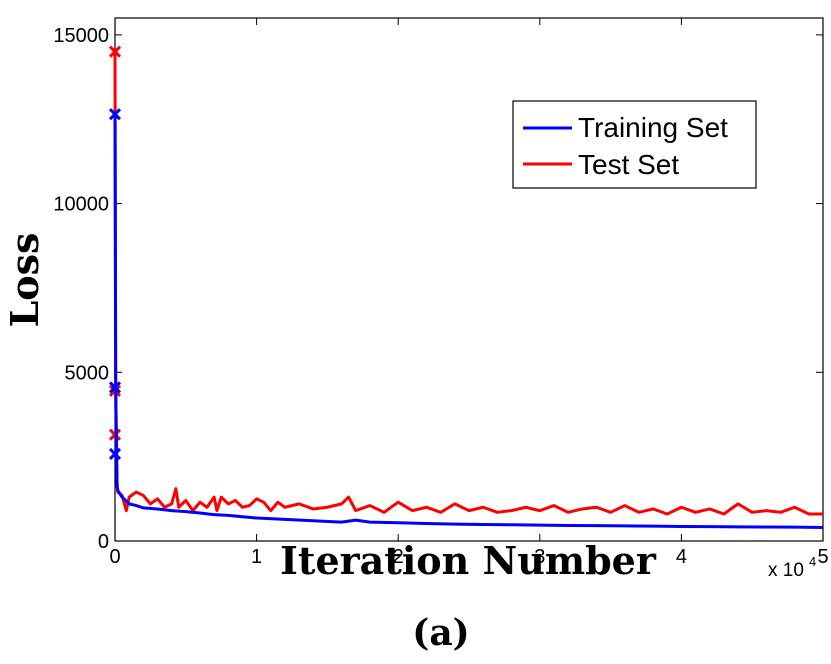 The width and height of the screenshot is (831, 664). I want to click on y-tick-label-3: 15000, so click(81, 36).